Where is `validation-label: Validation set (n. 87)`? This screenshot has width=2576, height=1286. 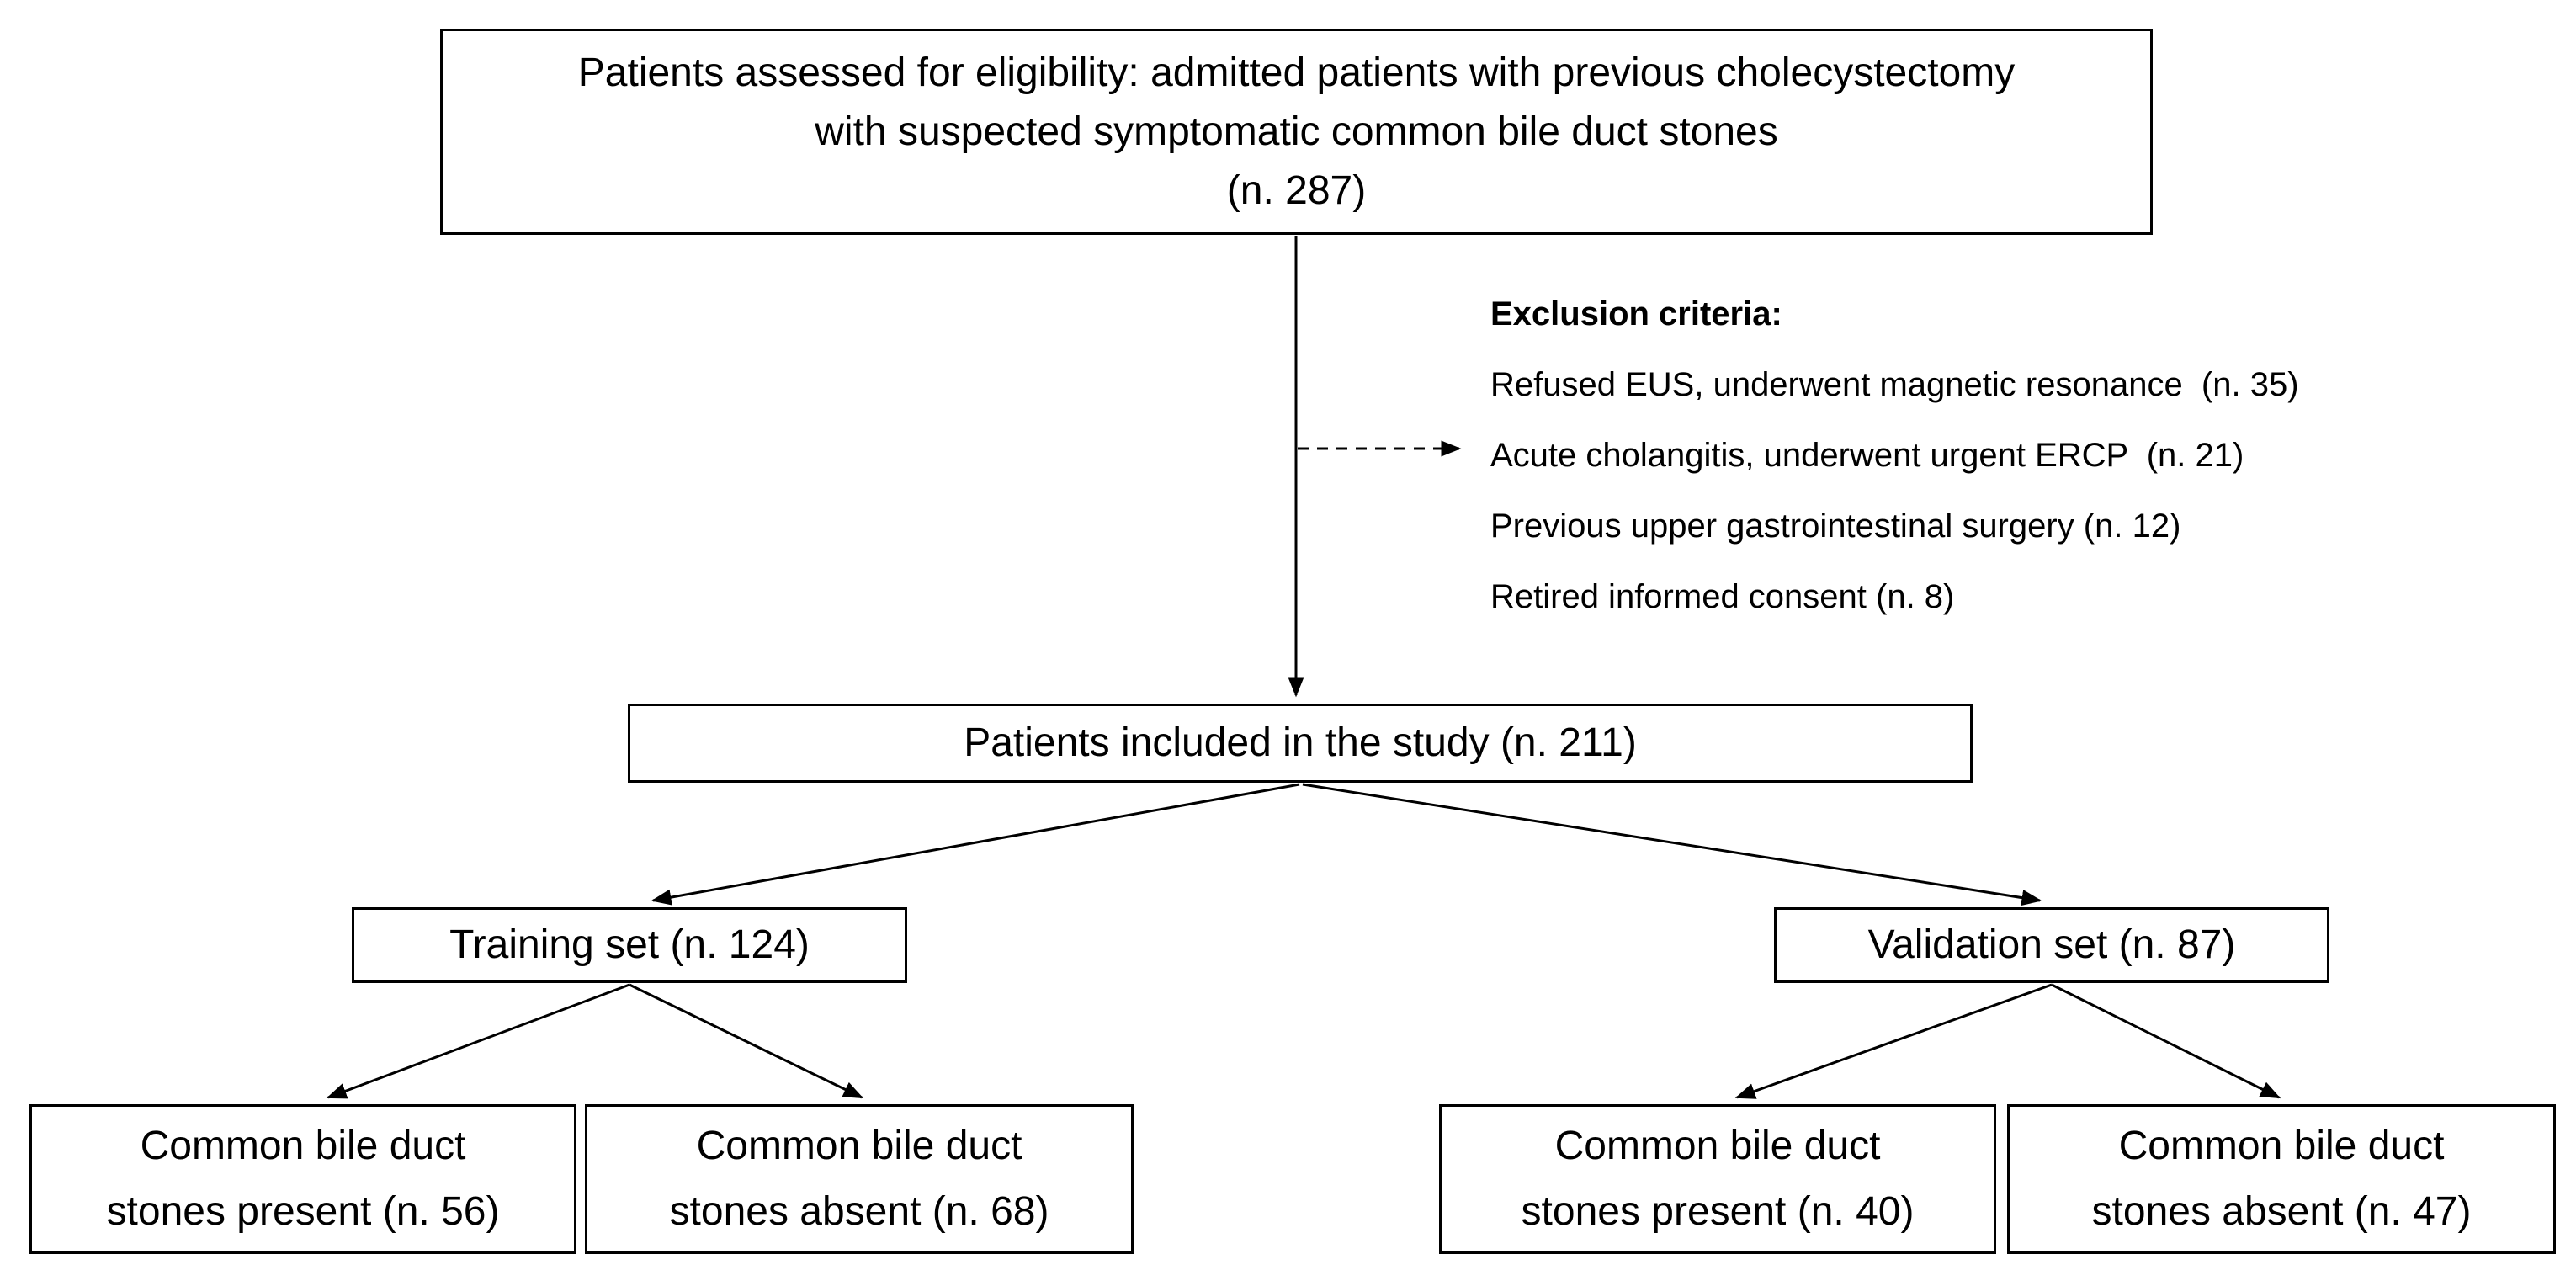 validation-label: Validation set (n. 87) is located at coordinates (2051, 944).